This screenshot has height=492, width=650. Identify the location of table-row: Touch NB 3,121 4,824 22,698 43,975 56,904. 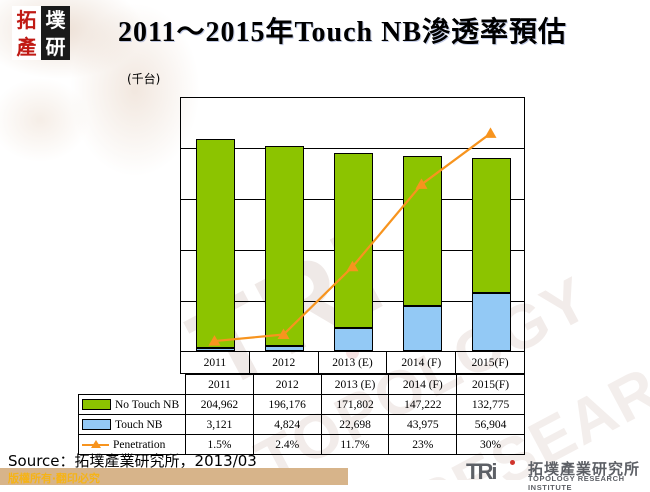
(301, 424).